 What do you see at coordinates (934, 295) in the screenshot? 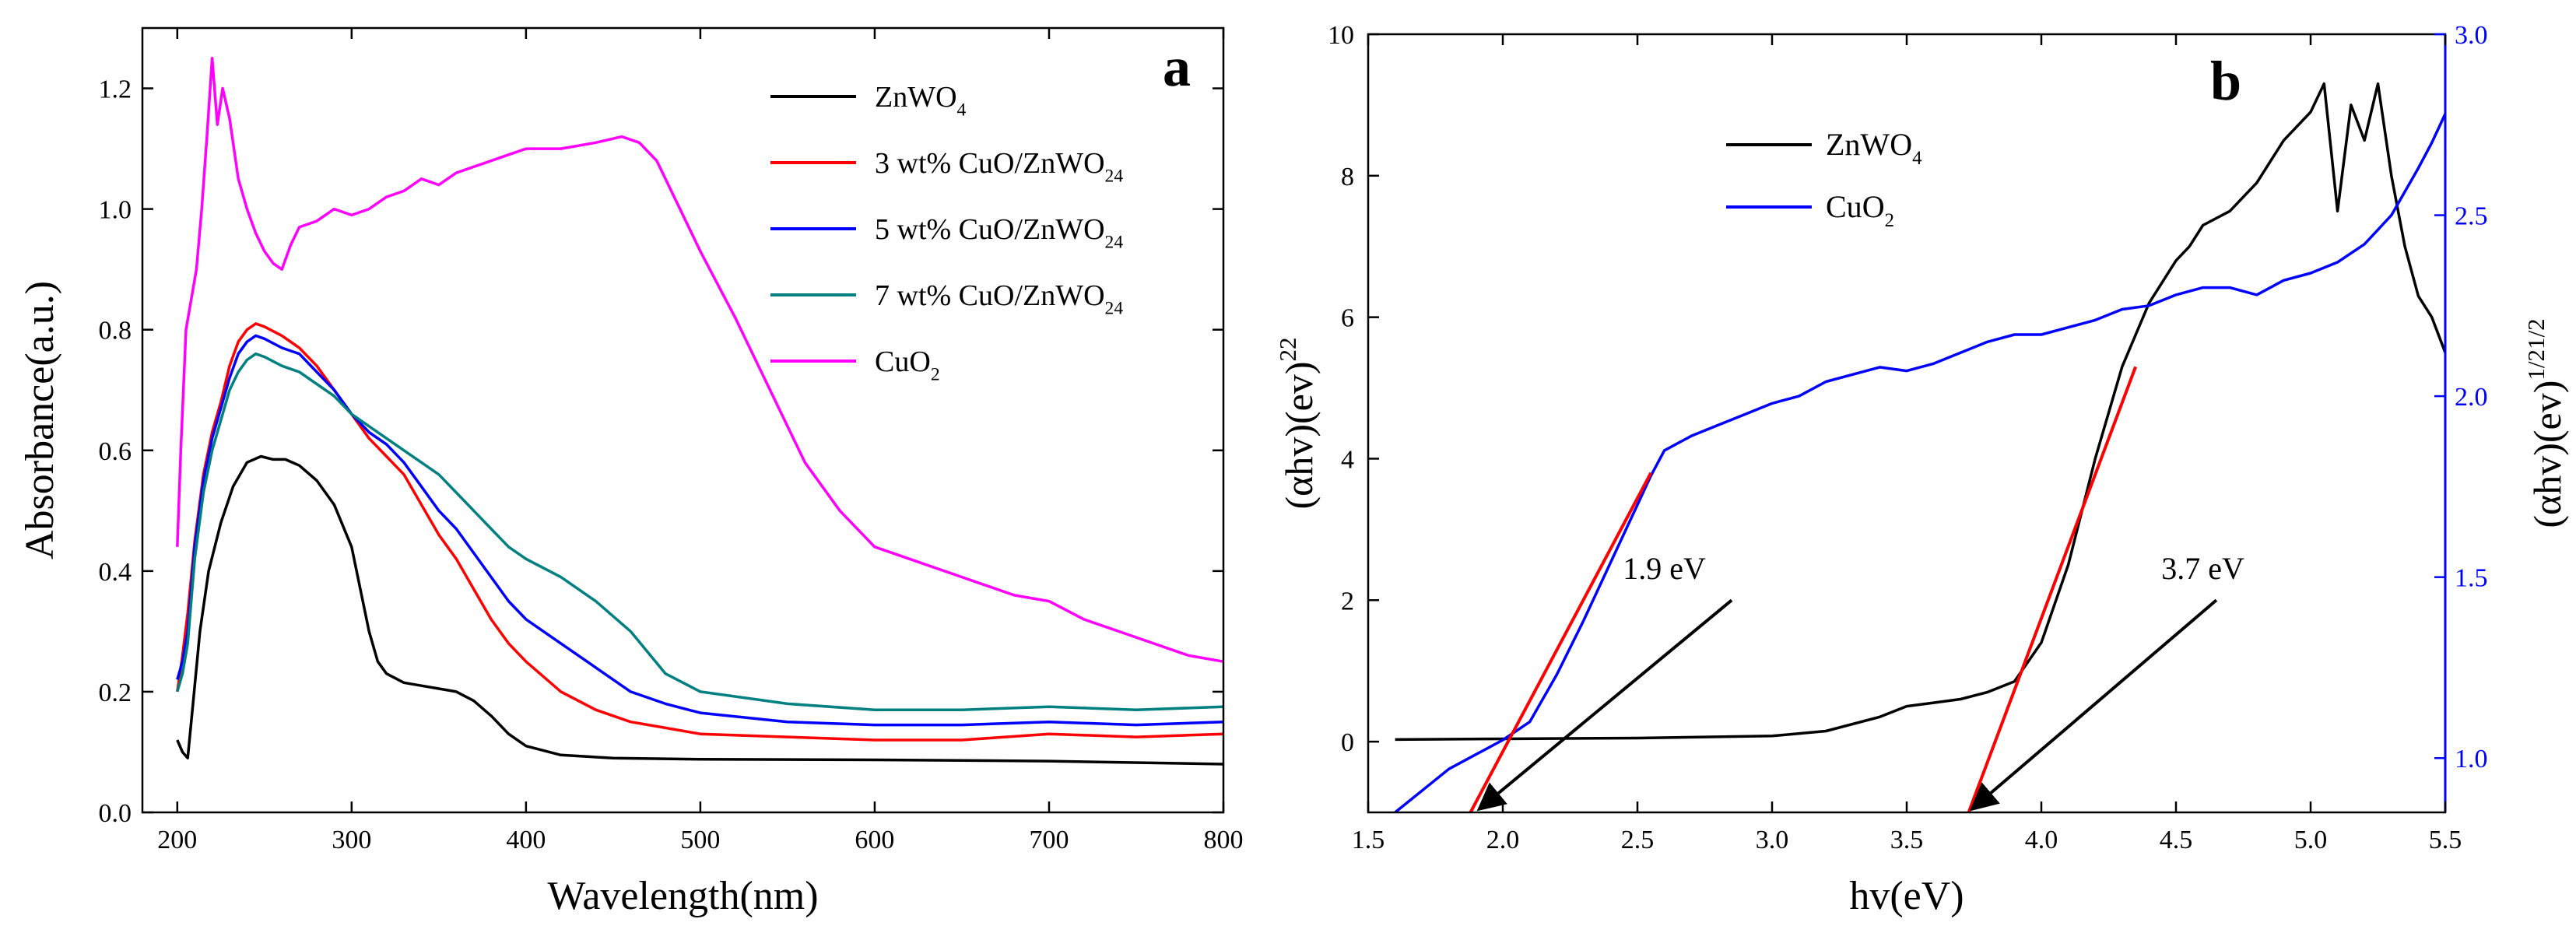
I see `panel-a-legend-label-part: 7 wt% Cu` at bounding box center [934, 295].